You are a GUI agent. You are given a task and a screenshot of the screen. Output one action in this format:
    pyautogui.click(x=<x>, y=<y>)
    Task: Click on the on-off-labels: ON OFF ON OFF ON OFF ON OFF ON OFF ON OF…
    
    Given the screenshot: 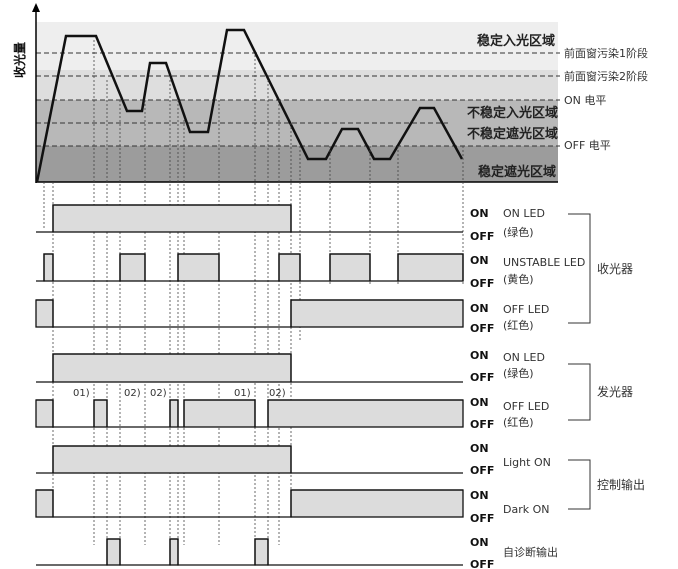 What is the action you would take?
    pyautogui.click(x=482, y=388)
    